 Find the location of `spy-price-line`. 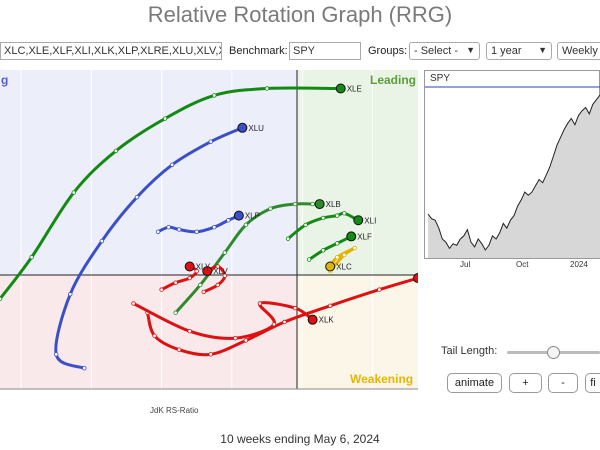

spy-price-line is located at coordinates (513, 172).